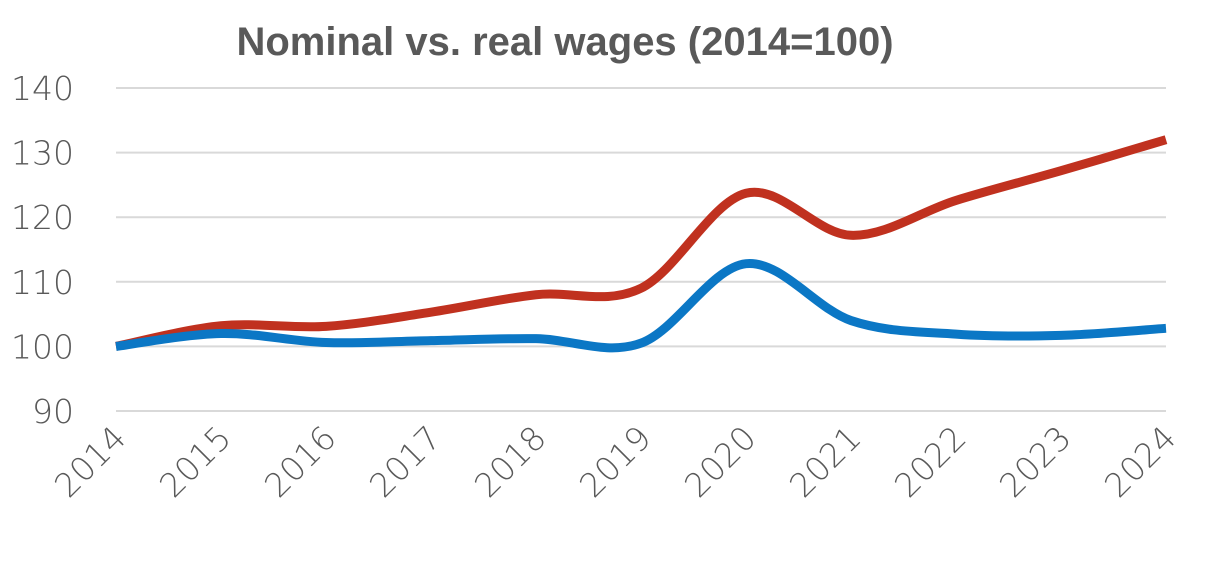 Image resolution: width=1226 pixels, height=577 pixels. Describe the element at coordinates (42, 250) in the screenshot. I see `y-axis: 90 100 110 120 130 140` at that location.